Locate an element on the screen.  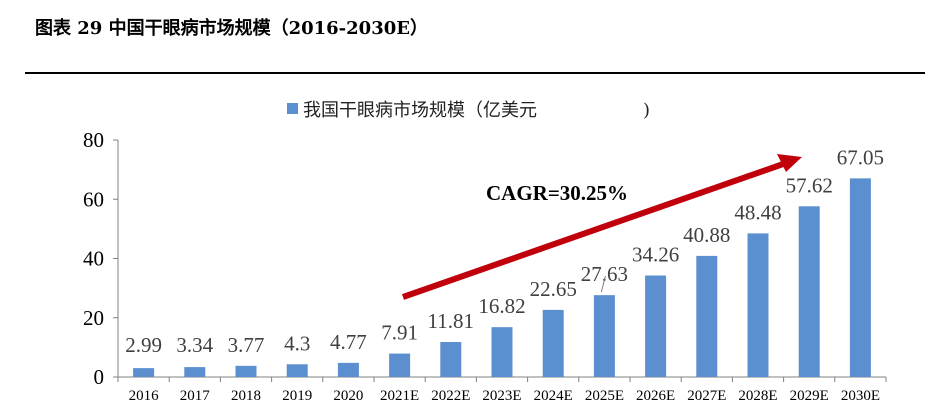
legend-label: 我国干眼病市场规模（亿美元 is located at coordinates (420, 110).